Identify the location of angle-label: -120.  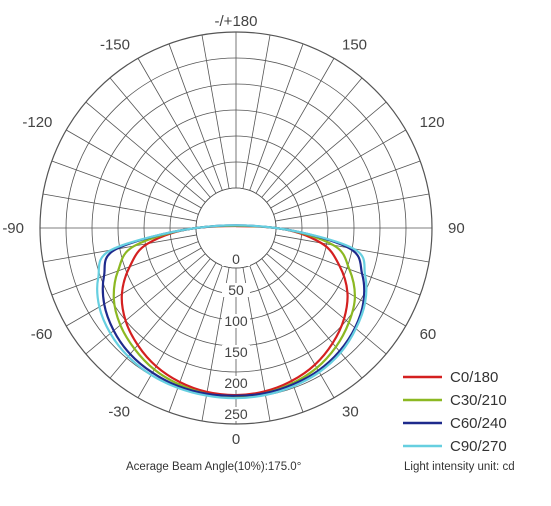
(37, 122).